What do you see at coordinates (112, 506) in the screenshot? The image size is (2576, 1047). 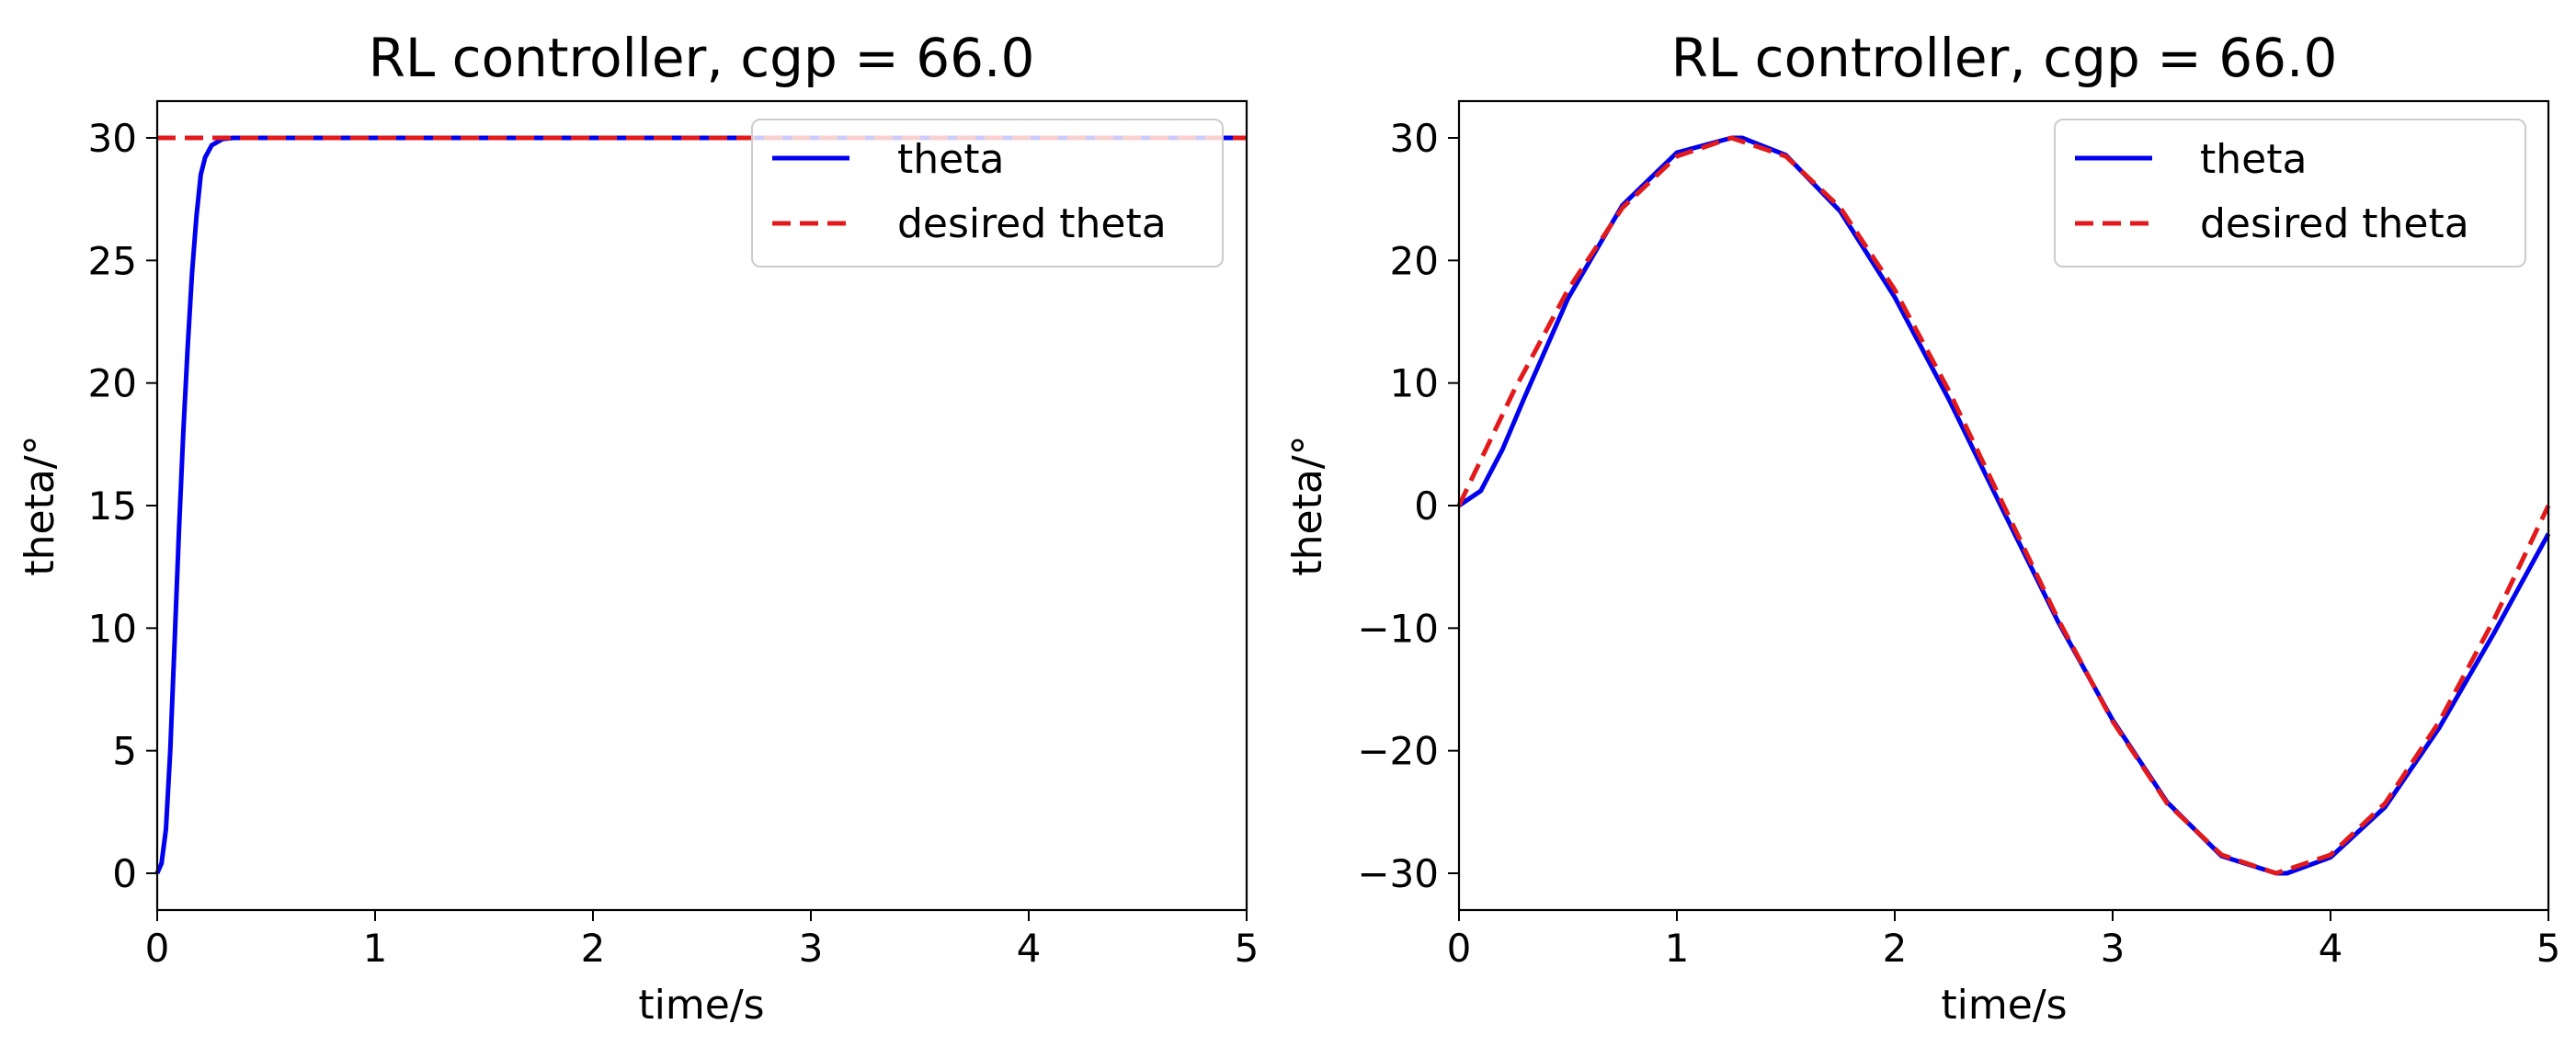 I see `y-tick-label: 15` at bounding box center [112, 506].